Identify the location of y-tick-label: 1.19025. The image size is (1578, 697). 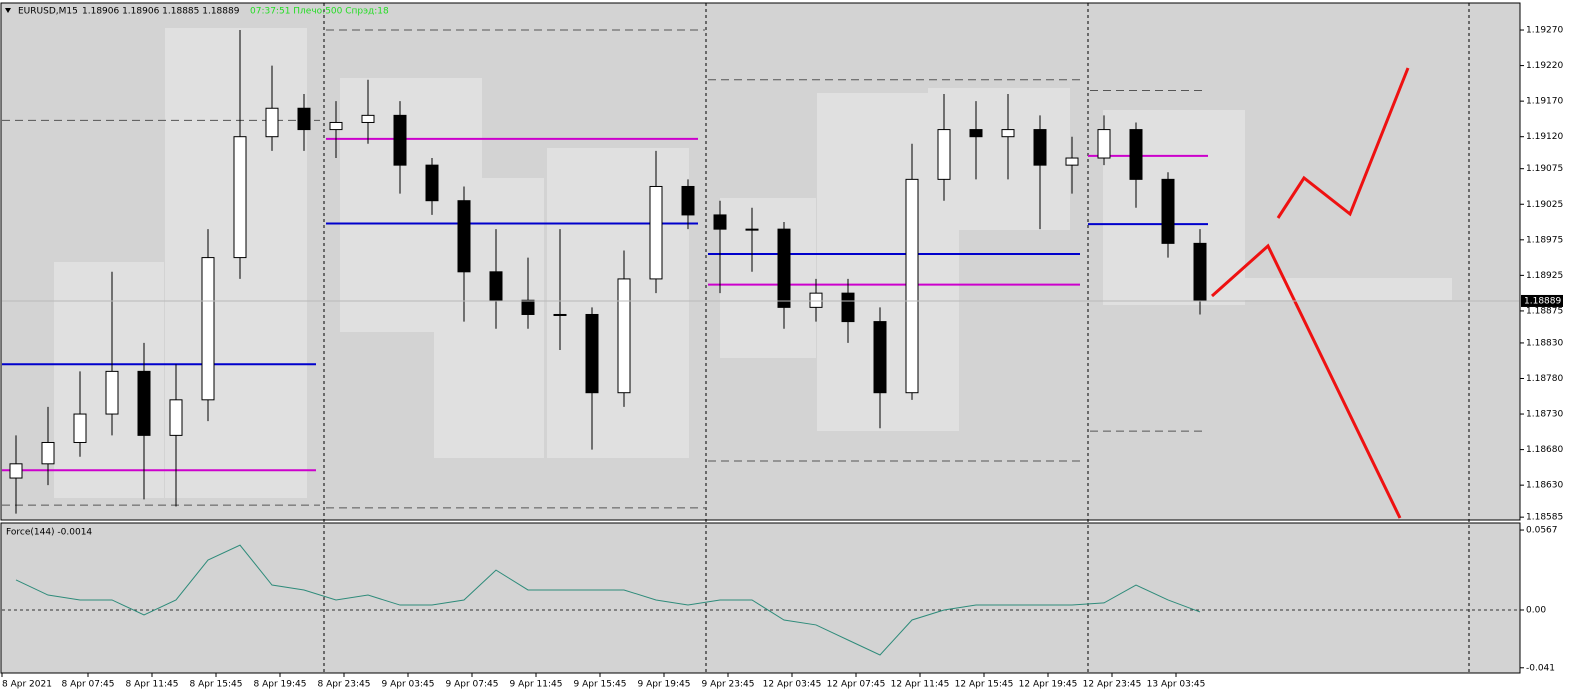
(1544, 205).